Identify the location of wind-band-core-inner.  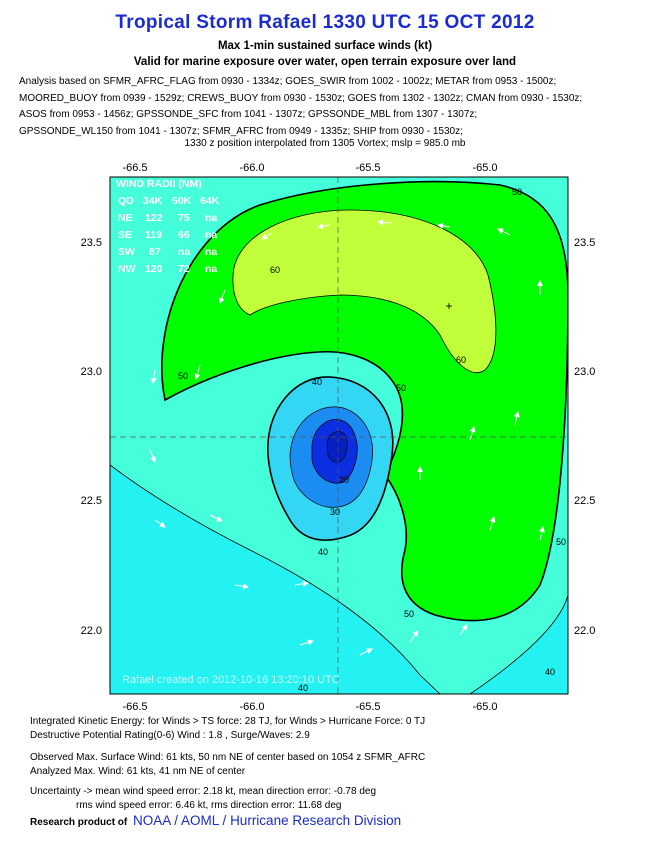
(337, 447).